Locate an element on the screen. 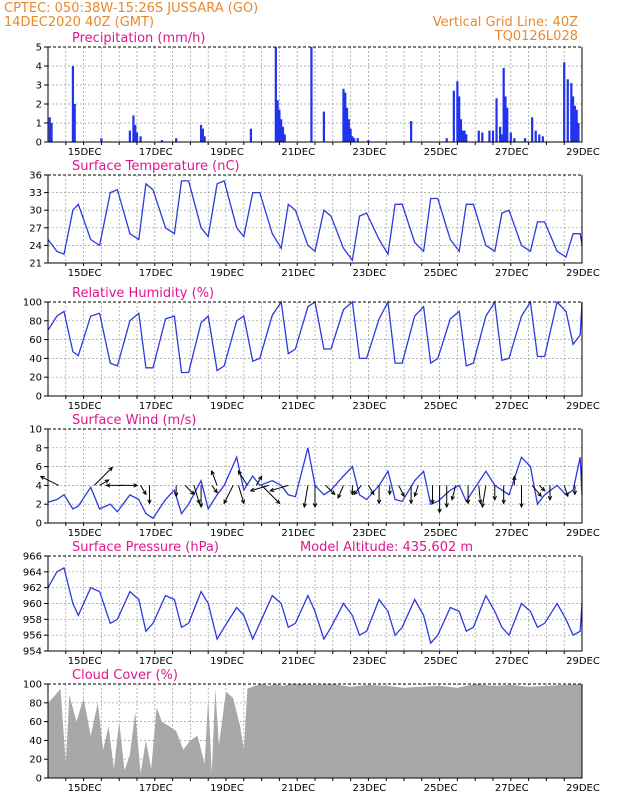  cloud-xtick-label: 27DEC is located at coordinates (512, 788).